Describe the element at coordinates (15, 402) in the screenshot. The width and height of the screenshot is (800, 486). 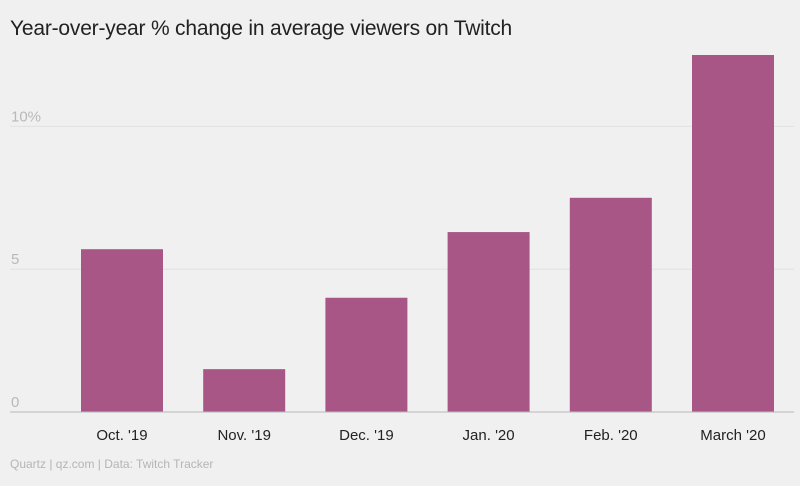
I see `y-tick-label: 0` at that location.